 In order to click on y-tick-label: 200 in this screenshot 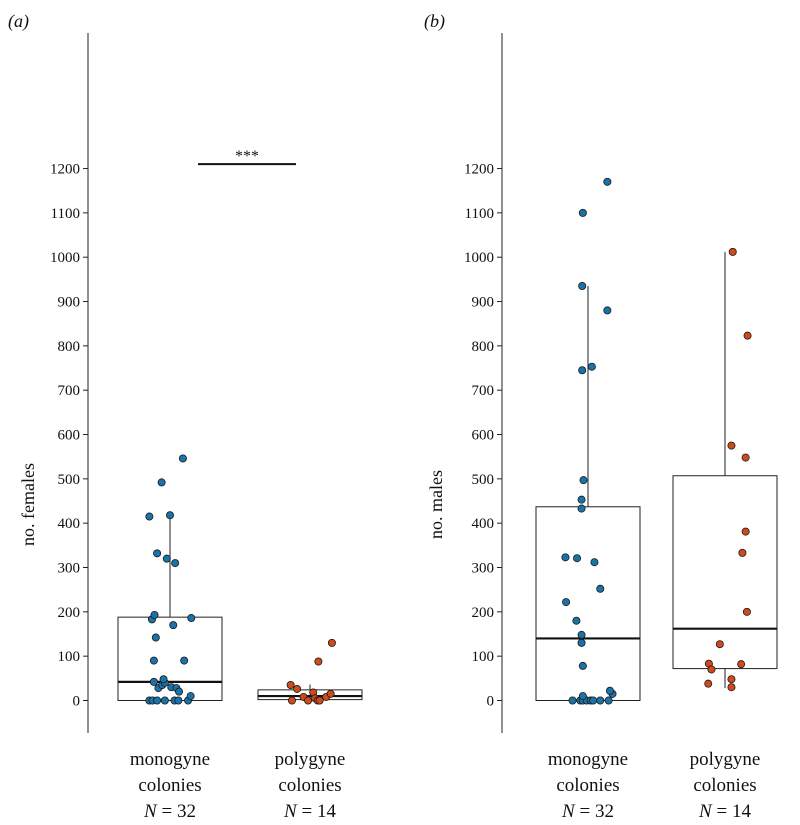, I will do `click(483, 613)`.